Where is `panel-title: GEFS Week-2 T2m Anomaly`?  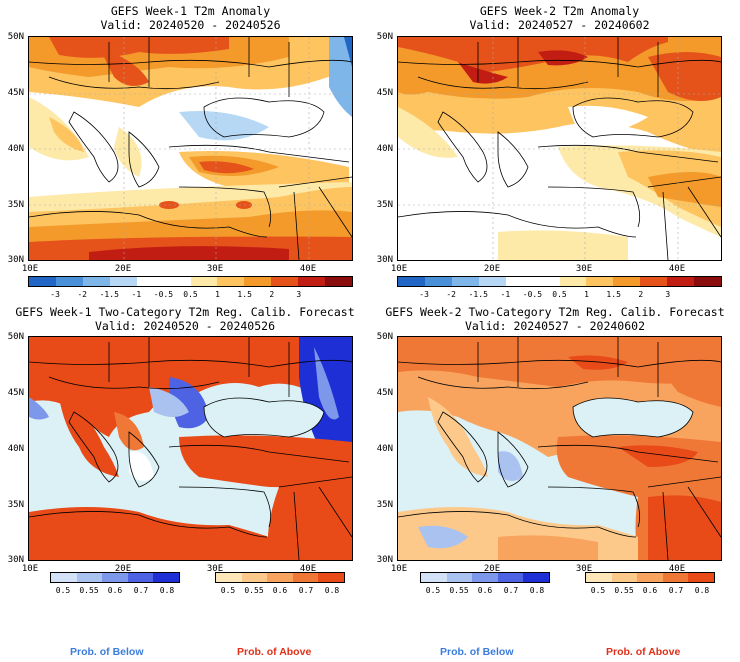
panel-title: GEFS Week-2 T2m Anomaly is located at coordinates (559, 11).